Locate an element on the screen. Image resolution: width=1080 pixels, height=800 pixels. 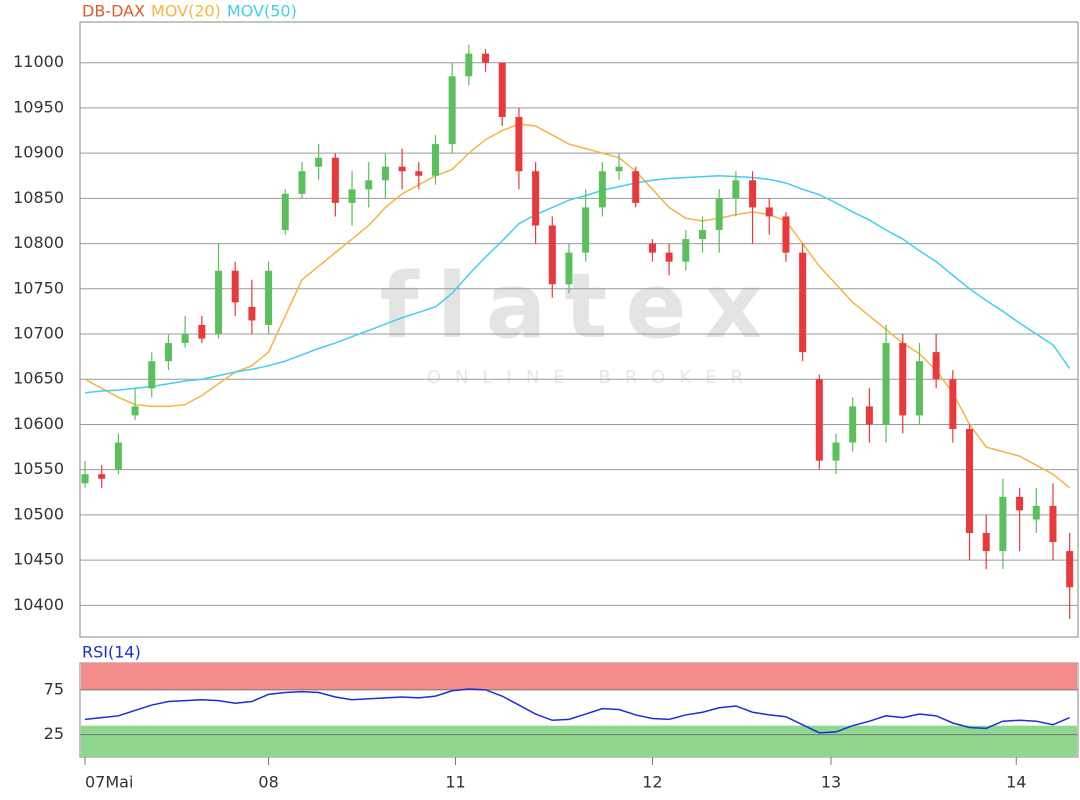
y-tick-label: 10600 is located at coordinates (38, 423).